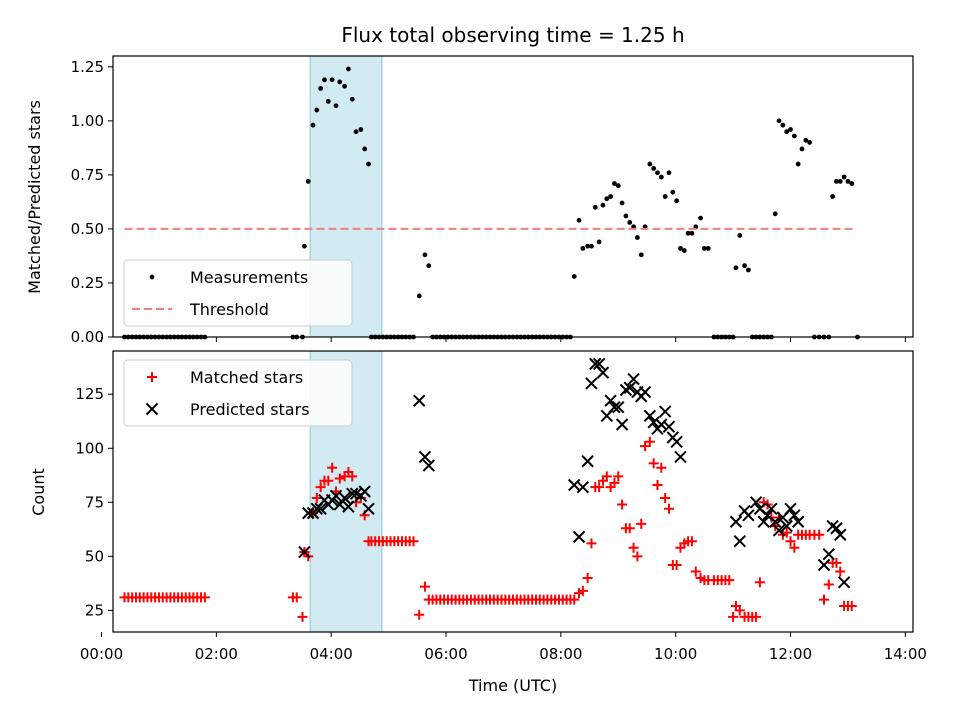 Image resolution: width=960 pixels, height=724 pixels. Describe the element at coordinates (229, 309) in the screenshot. I see `legend-label: Threshold` at that location.